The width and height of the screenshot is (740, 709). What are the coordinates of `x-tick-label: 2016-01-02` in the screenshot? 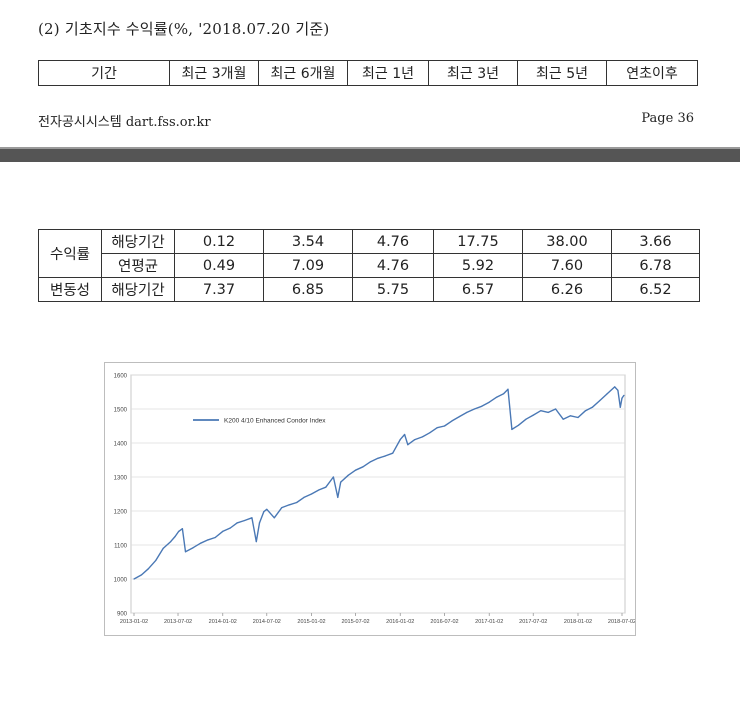 It's located at (400, 622).